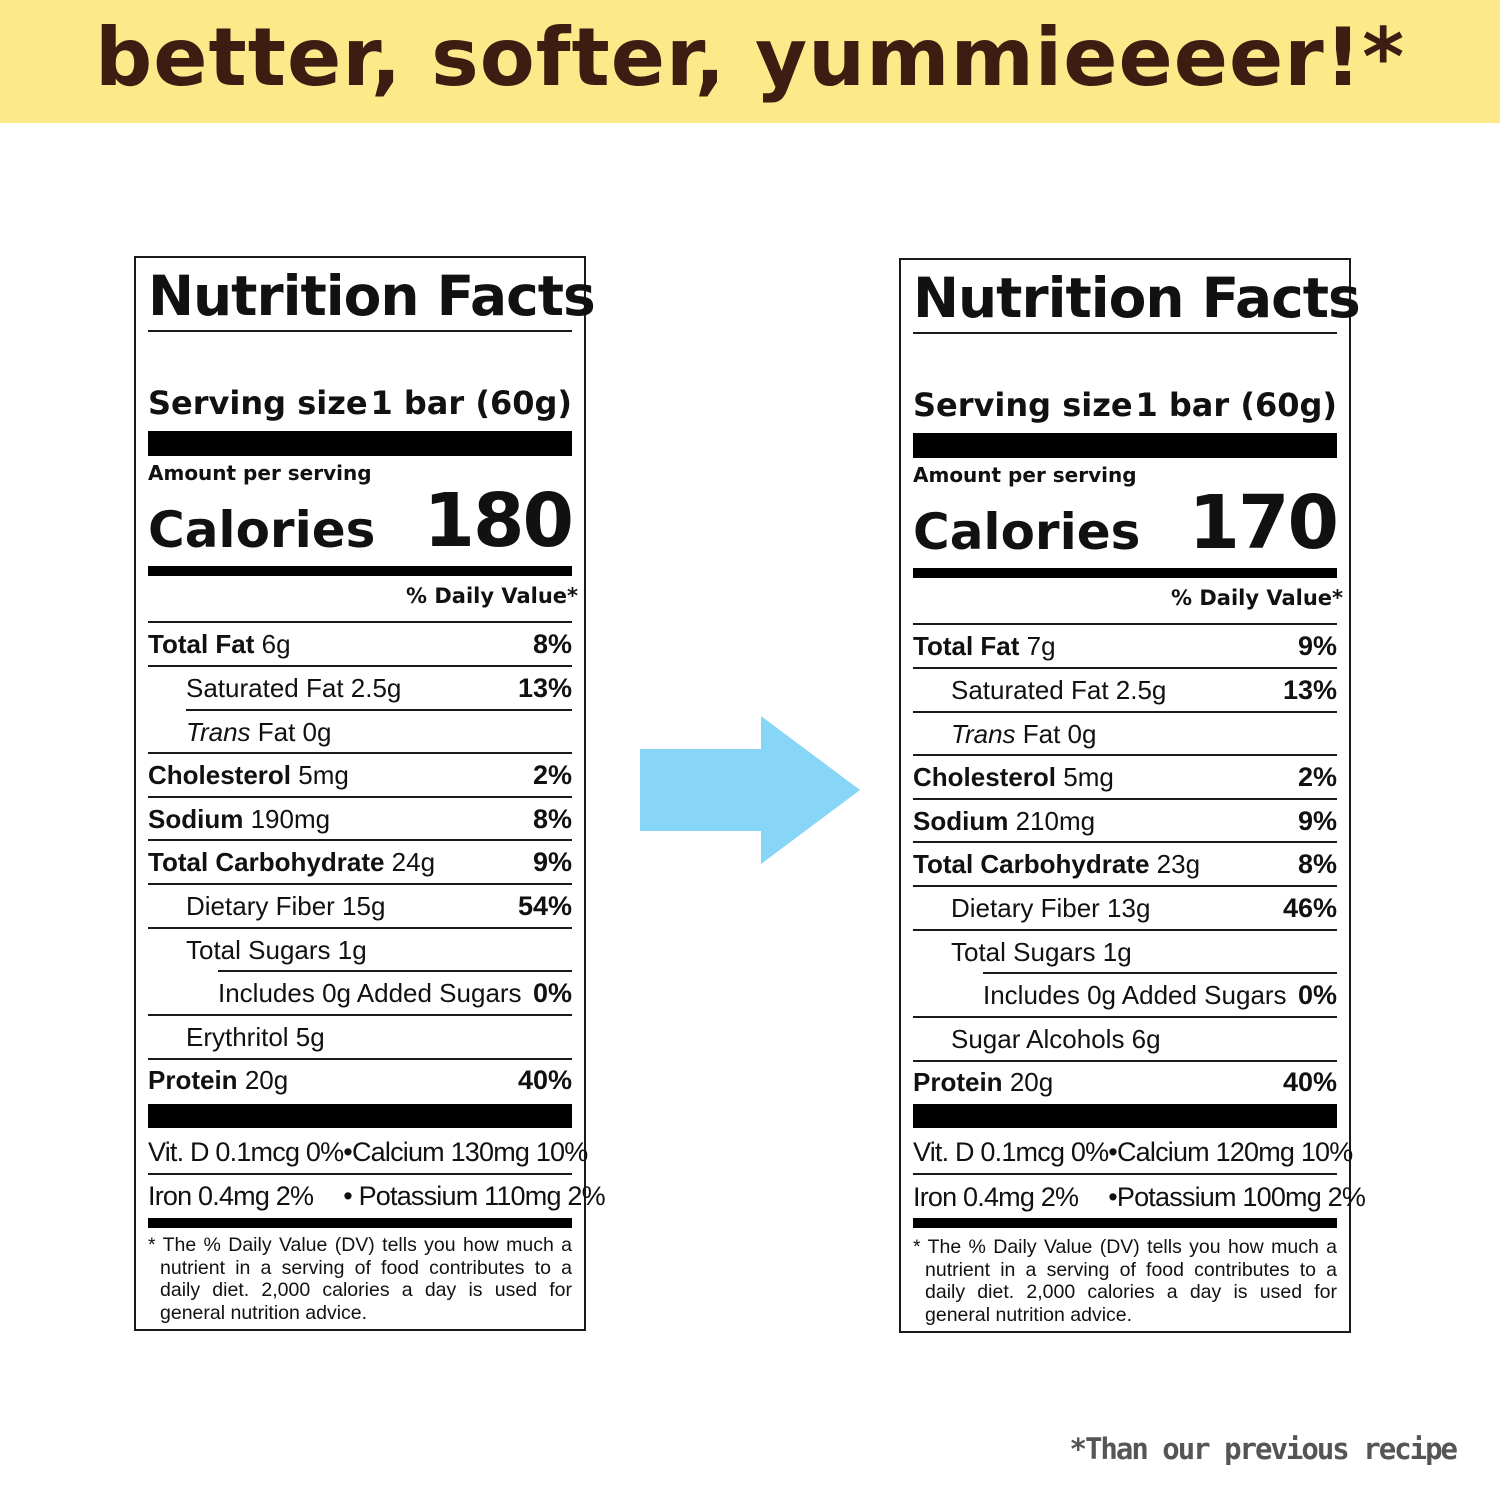  What do you see at coordinates (276, 643) in the screenshot?
I see `nutrient-amount: 6g` at bounding box center [276, 643].